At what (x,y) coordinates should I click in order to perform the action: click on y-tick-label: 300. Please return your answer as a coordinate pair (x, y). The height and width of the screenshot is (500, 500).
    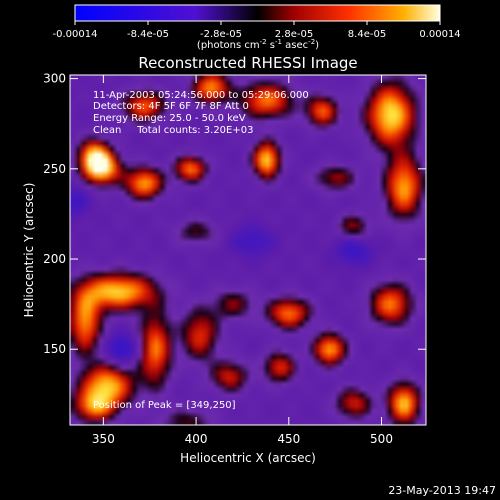
    Looking at the image, I should click on (54, 79).